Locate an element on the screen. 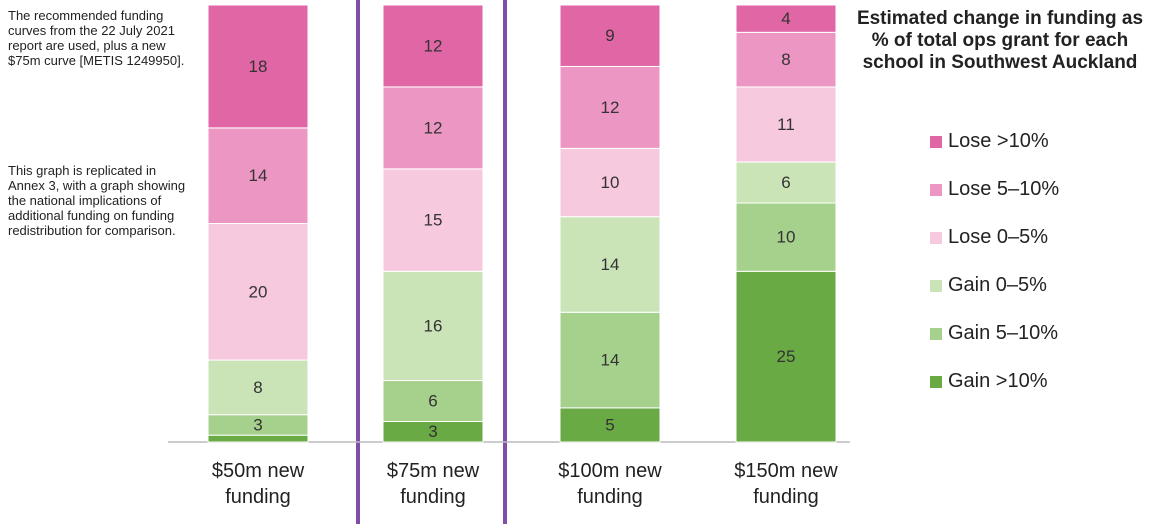 The width and height of the screenshot is (1151, 524). data-label: 25 is located at coordinates (786, 356).